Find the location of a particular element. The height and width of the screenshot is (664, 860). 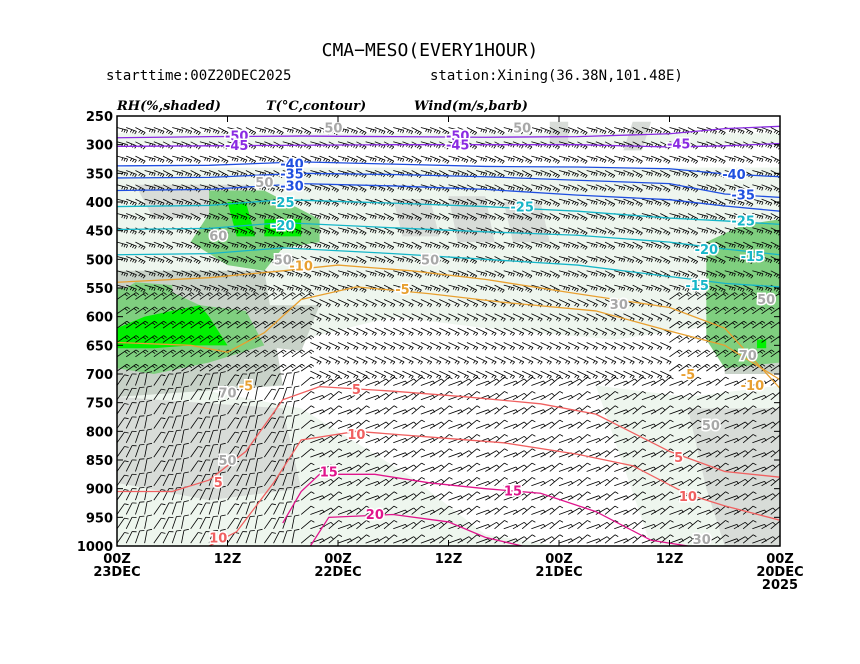

rh-label-0: 50 is located at coordinates (333, 128).